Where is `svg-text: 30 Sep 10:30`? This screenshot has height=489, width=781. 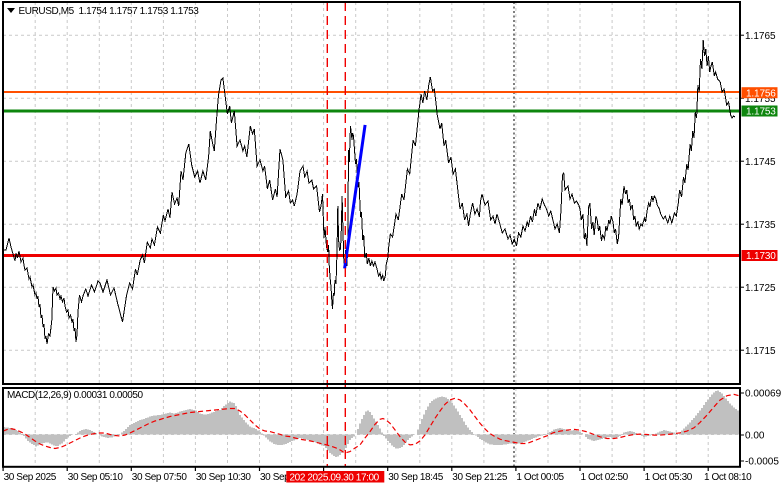 svg-text: 30 Sep 10:30 is located at coordinates (224, 477).